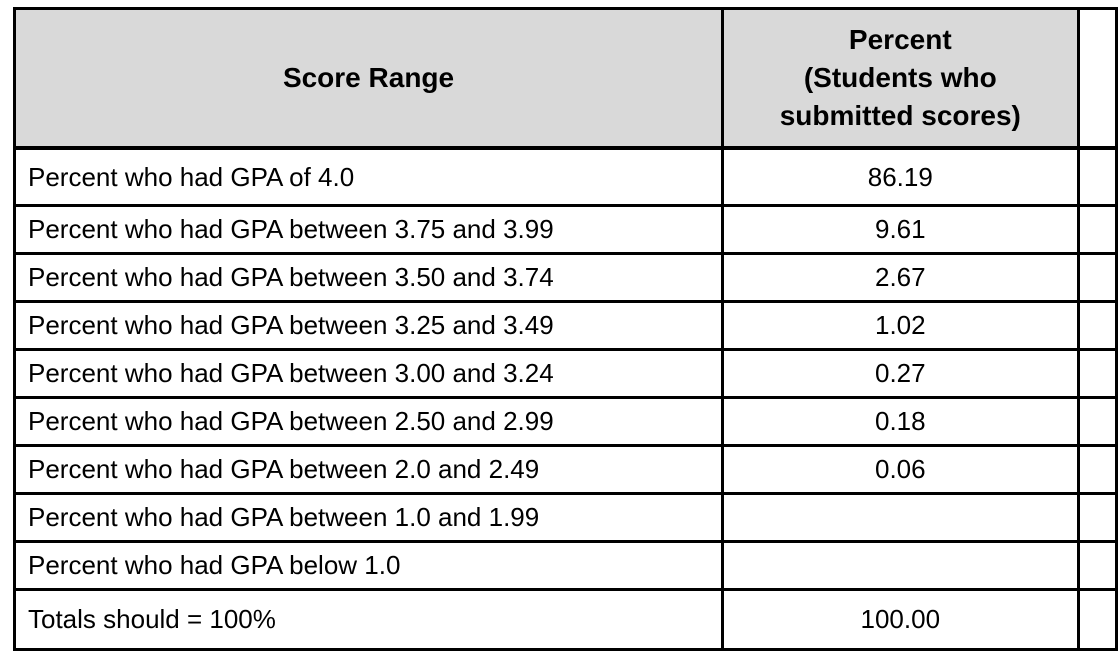 The height and width of the screenshot is (670, 1118). What do you see at coordinates (900, 229) in the screenshot?
I see `percent-value-cell: 9.61` at bounding box center [900, 229].